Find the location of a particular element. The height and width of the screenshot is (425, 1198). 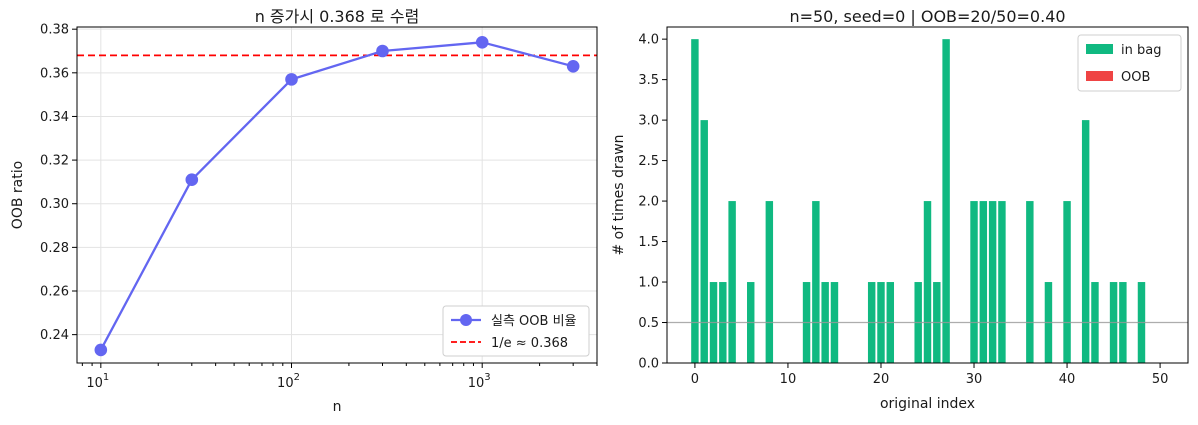

right-y-tick-label: 0.5 is located at coordinates (648, 323).